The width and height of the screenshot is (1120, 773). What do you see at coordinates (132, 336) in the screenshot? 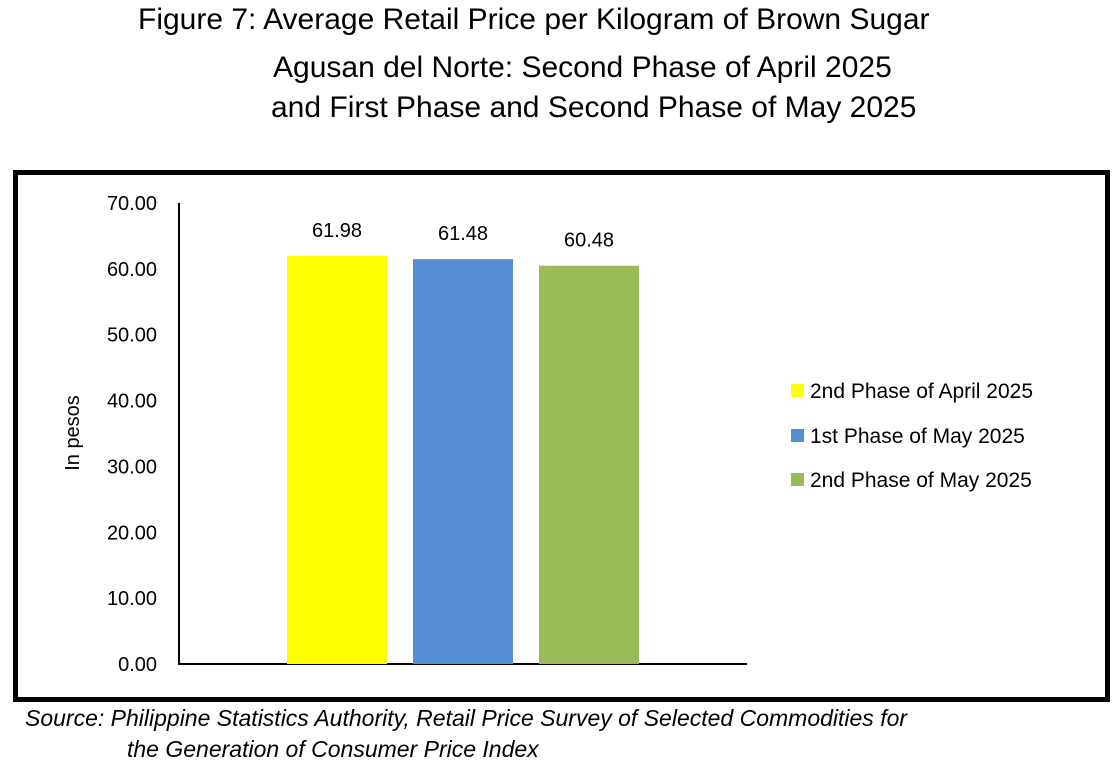
I see `y-tick-label: 50.00` at bounding box center [132, 336].